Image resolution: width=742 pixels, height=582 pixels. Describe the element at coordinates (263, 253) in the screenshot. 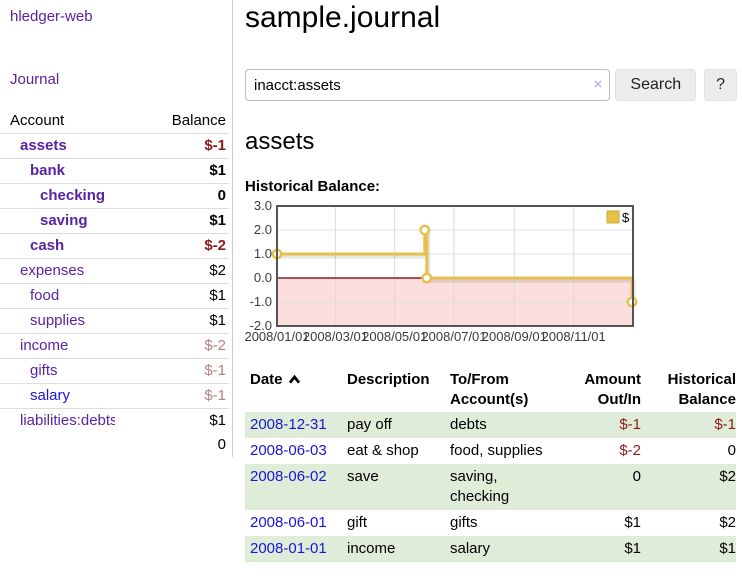

I see `svg-text: 1.0` at that location.